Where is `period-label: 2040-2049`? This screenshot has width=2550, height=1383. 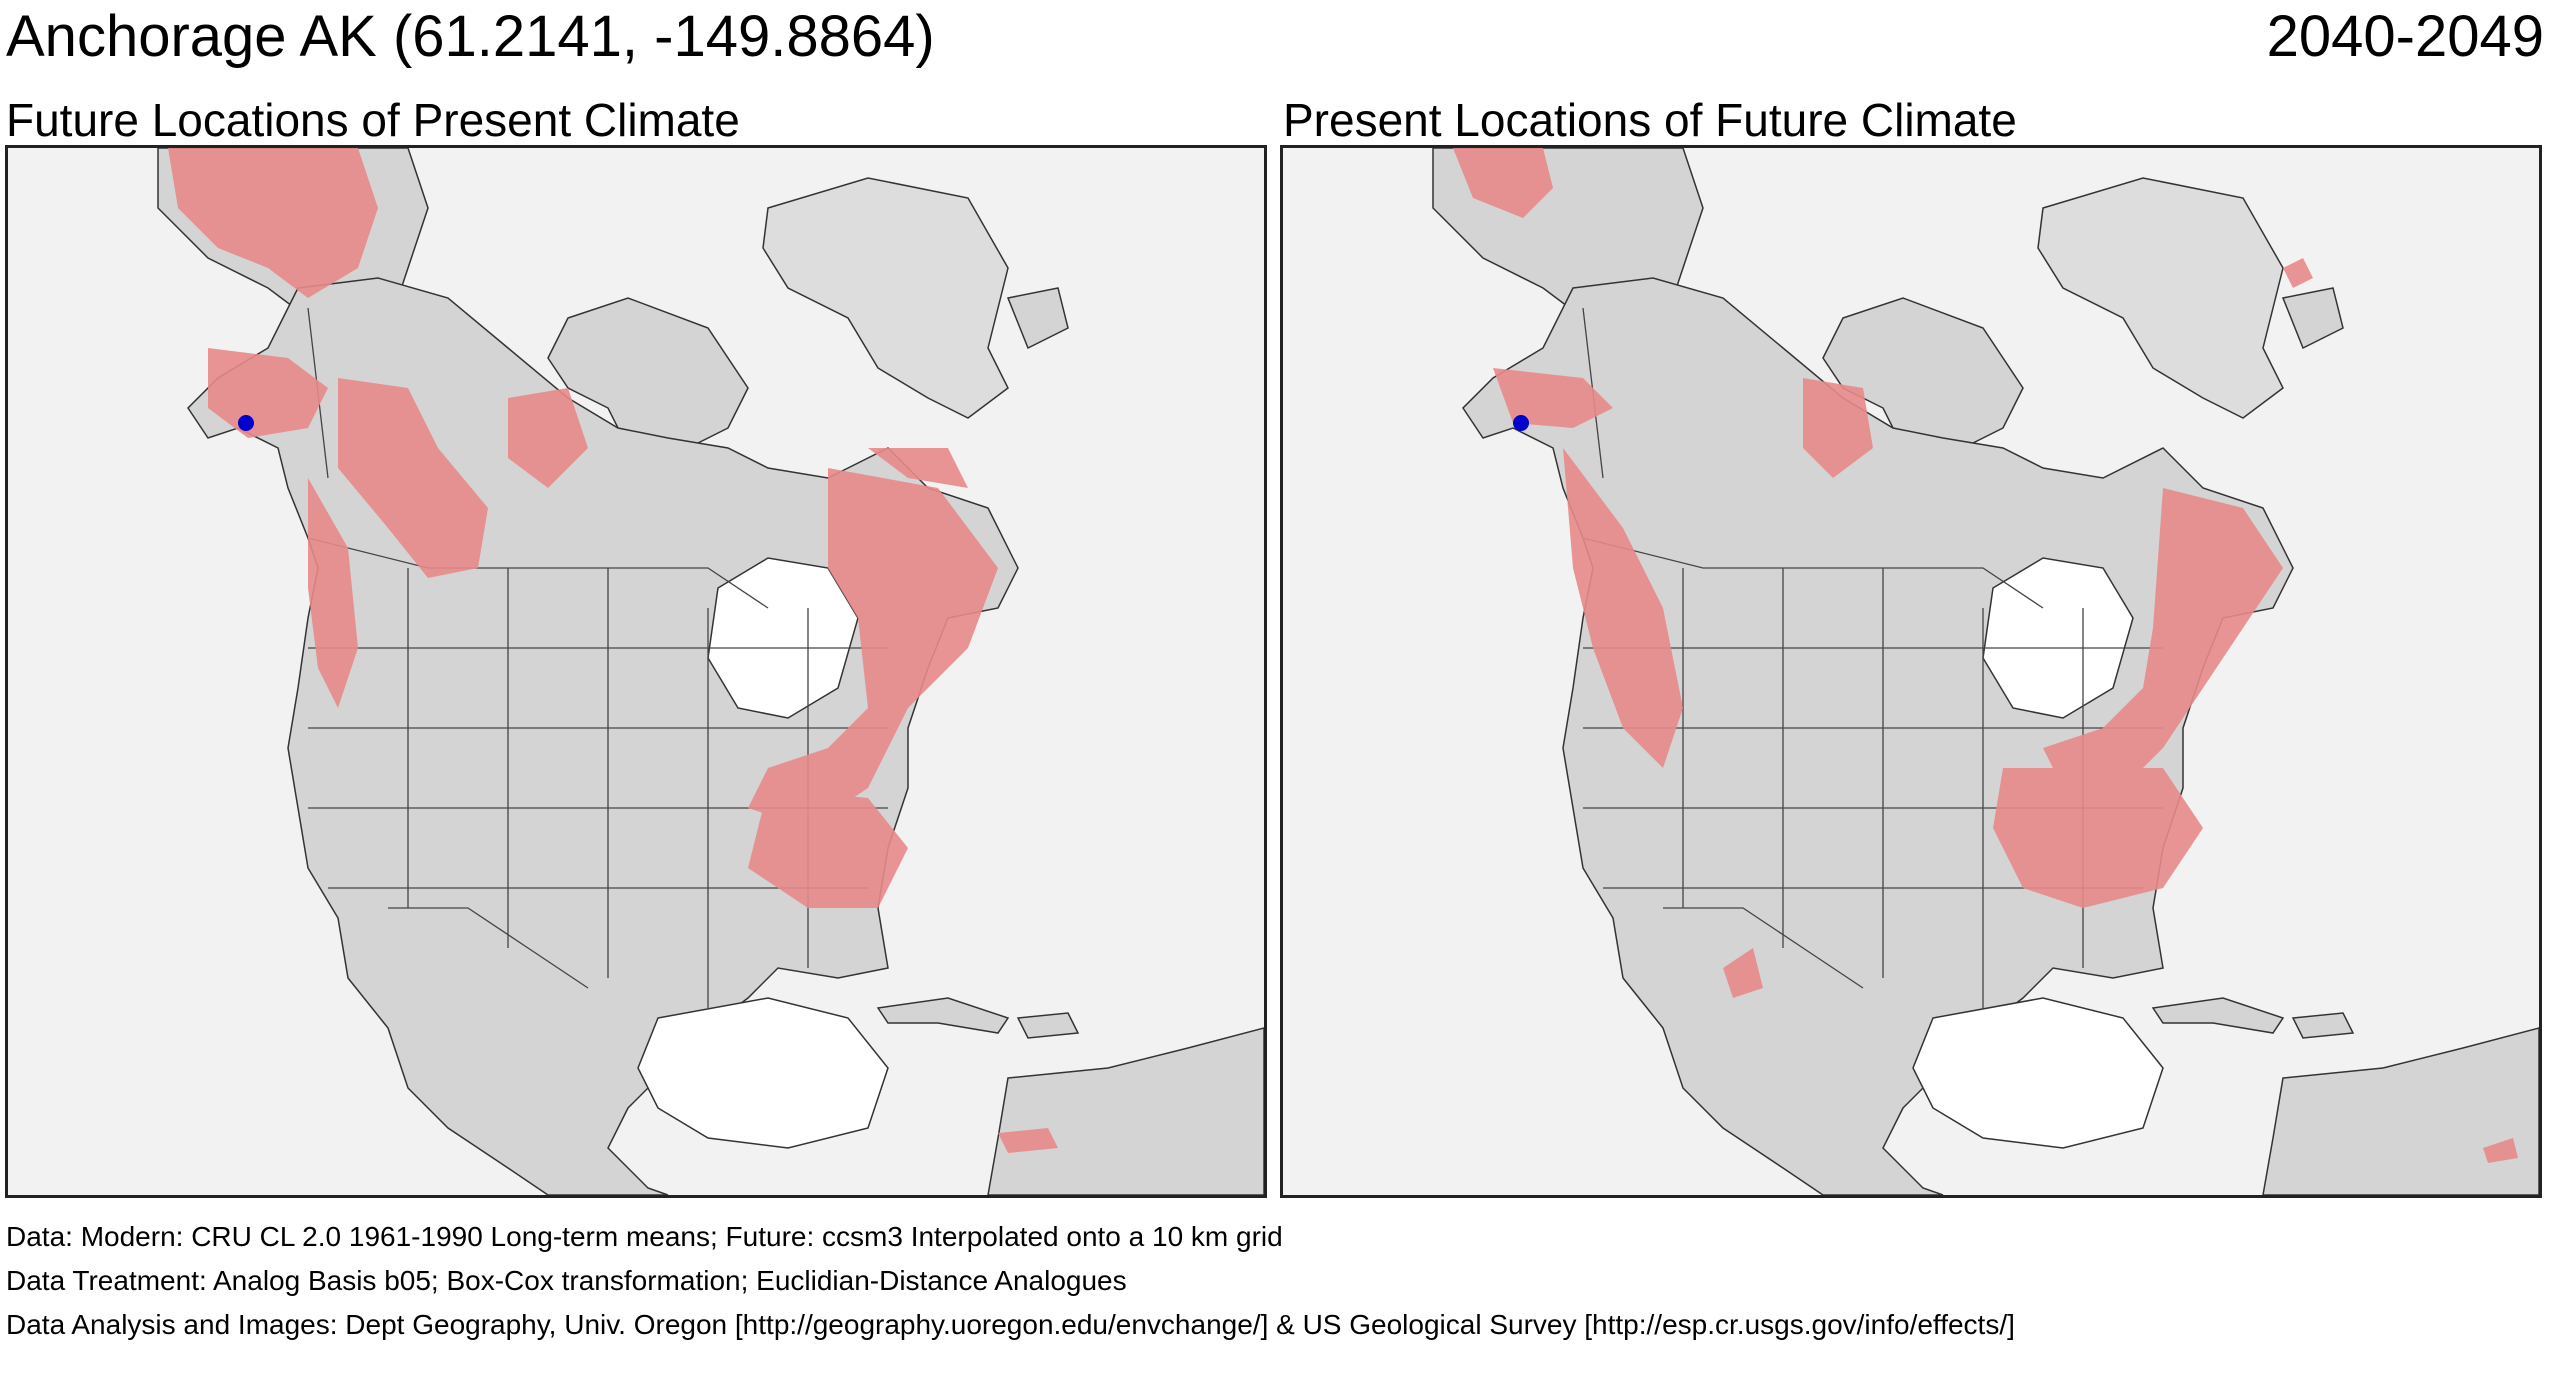
period-label: 2040-2049 is located at coordinates (2405, 36).